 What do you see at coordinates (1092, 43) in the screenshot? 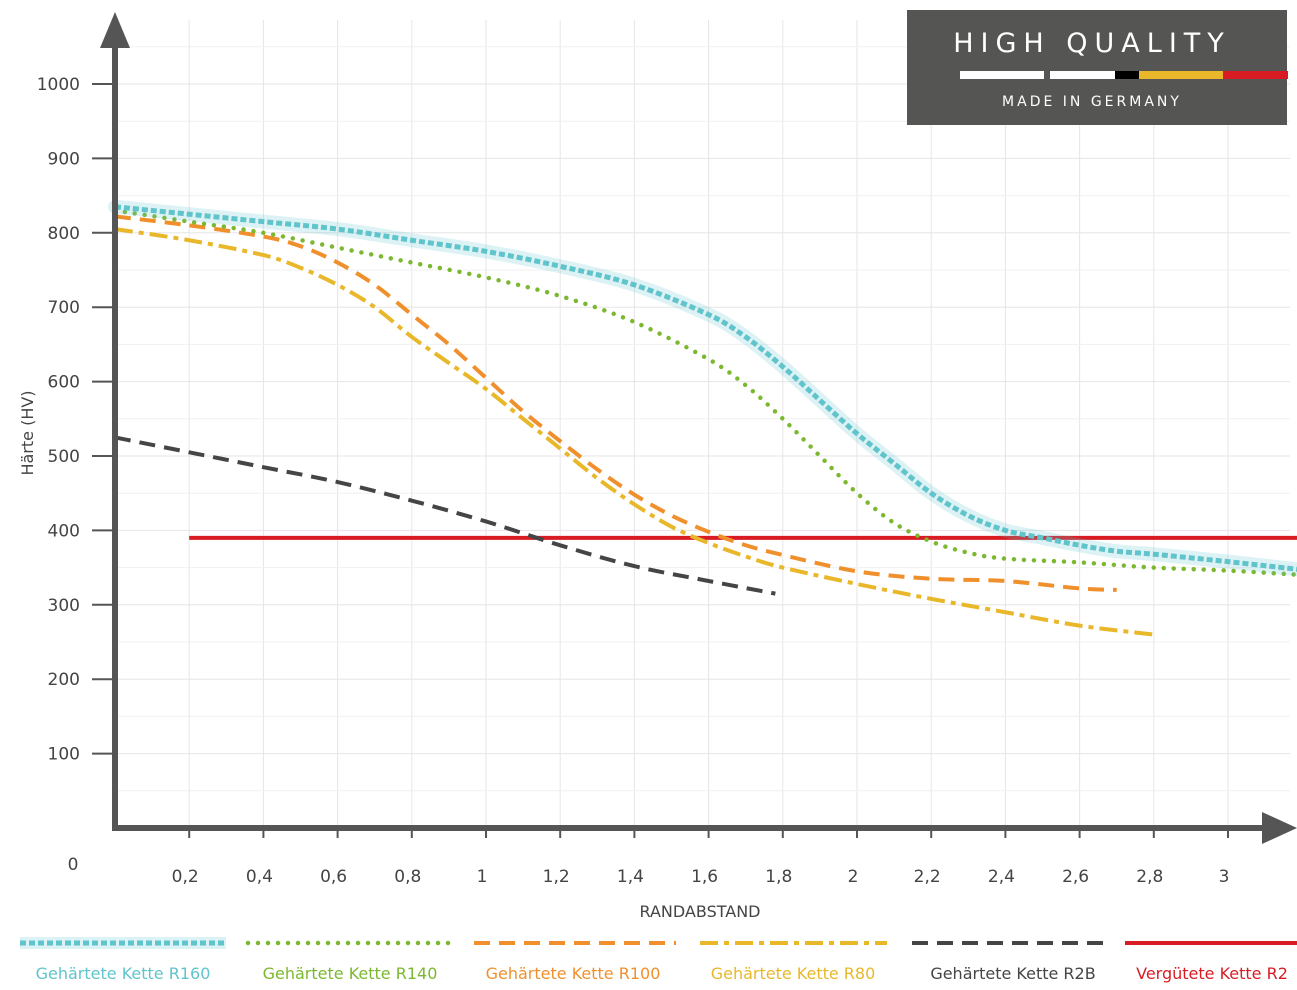
I see `badge-top-text: HIGH QUALITY` at bounding box center [1092, 43].